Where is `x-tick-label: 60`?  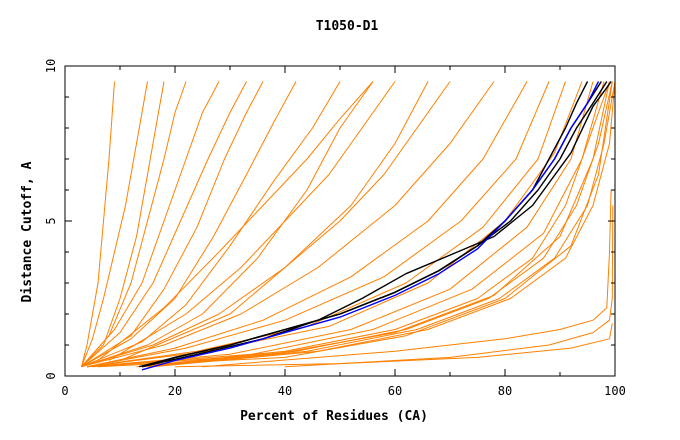
x-tick-label: 60 is located at coordinates (395, 391).